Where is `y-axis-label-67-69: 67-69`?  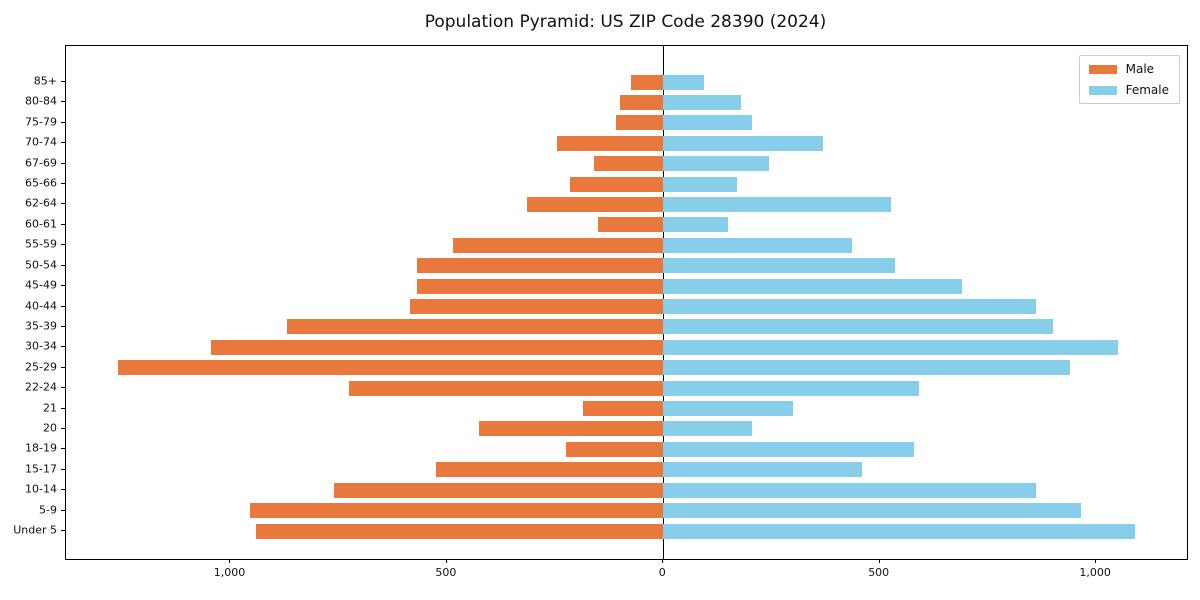
y-axis-label-67-69: 67-69 is located at coordinates (41, 163).